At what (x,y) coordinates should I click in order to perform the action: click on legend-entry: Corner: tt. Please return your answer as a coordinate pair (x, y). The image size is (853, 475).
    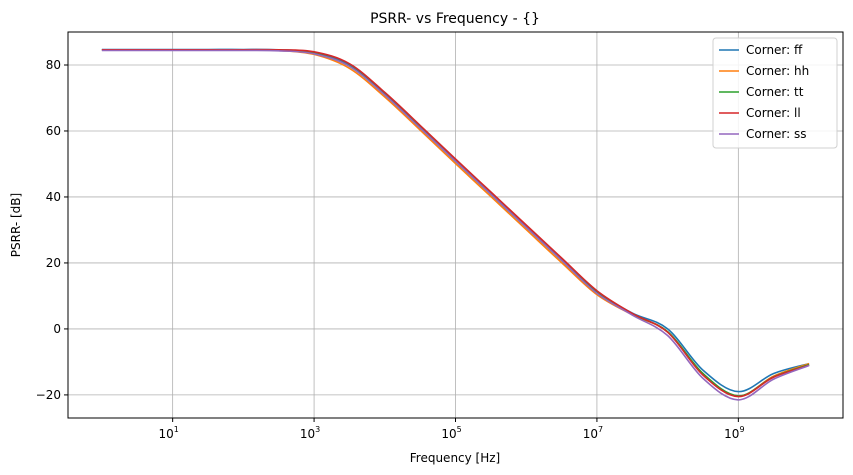
    Looking at the image, I should click on (775, 92).